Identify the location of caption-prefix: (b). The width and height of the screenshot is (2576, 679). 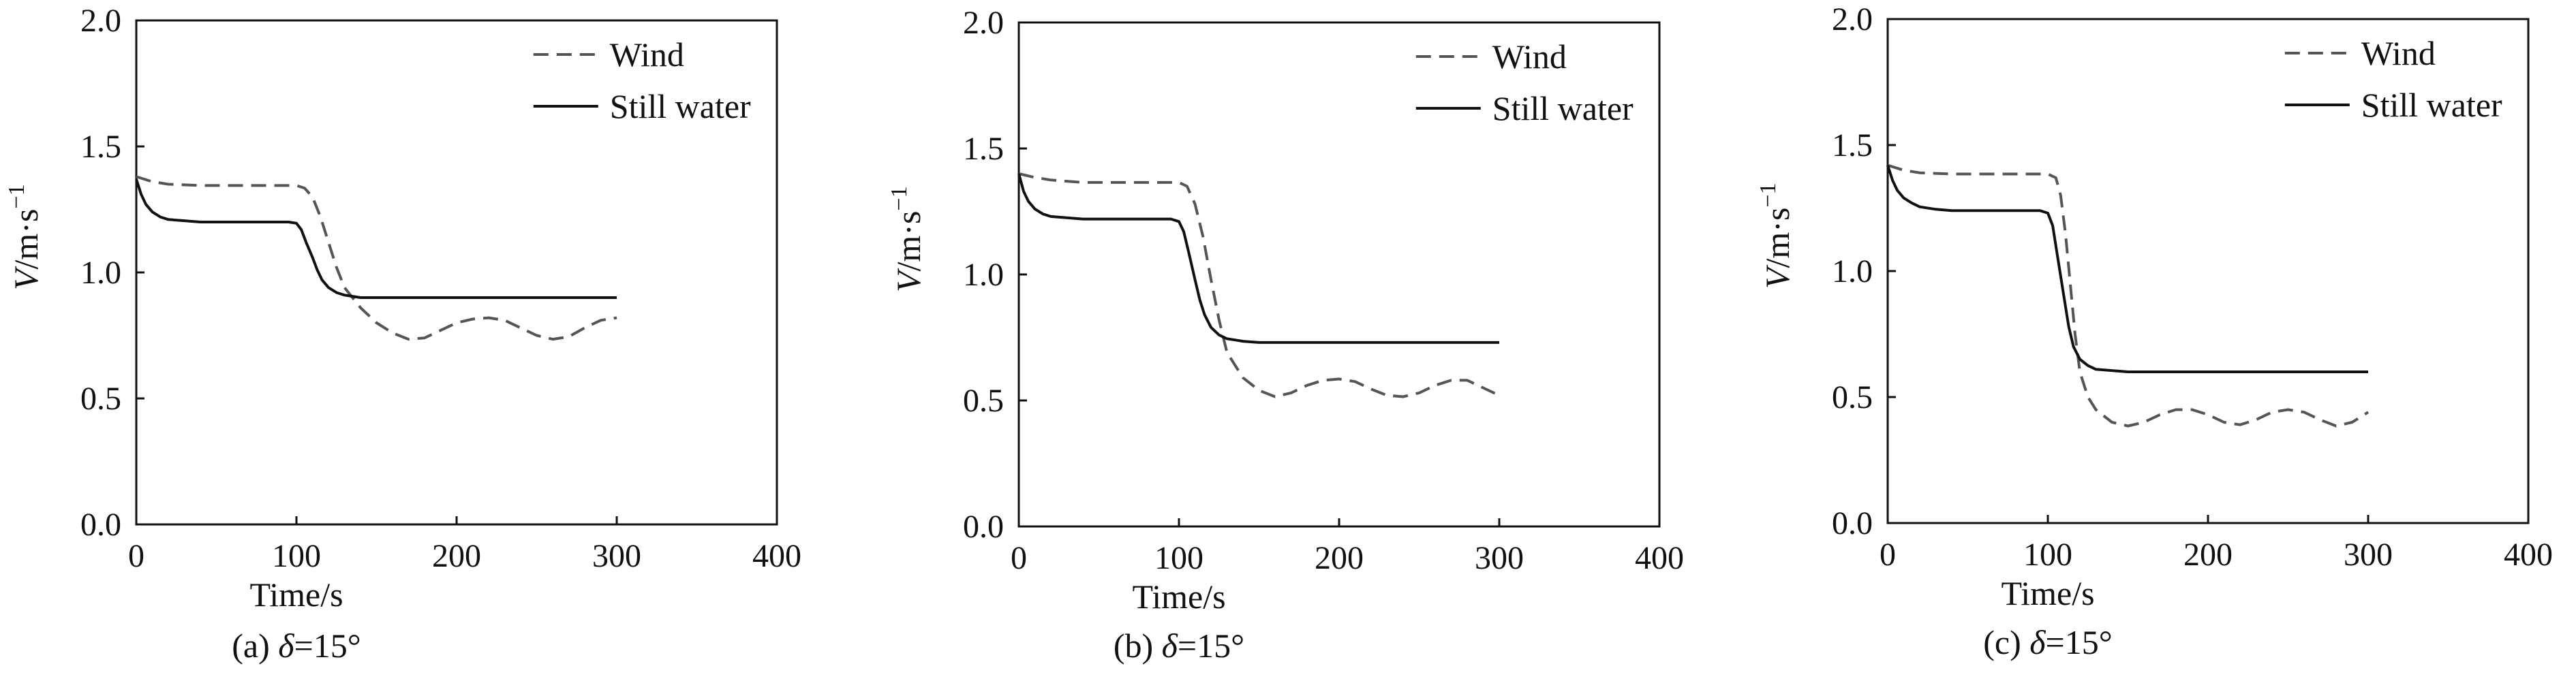
(1138, 646).